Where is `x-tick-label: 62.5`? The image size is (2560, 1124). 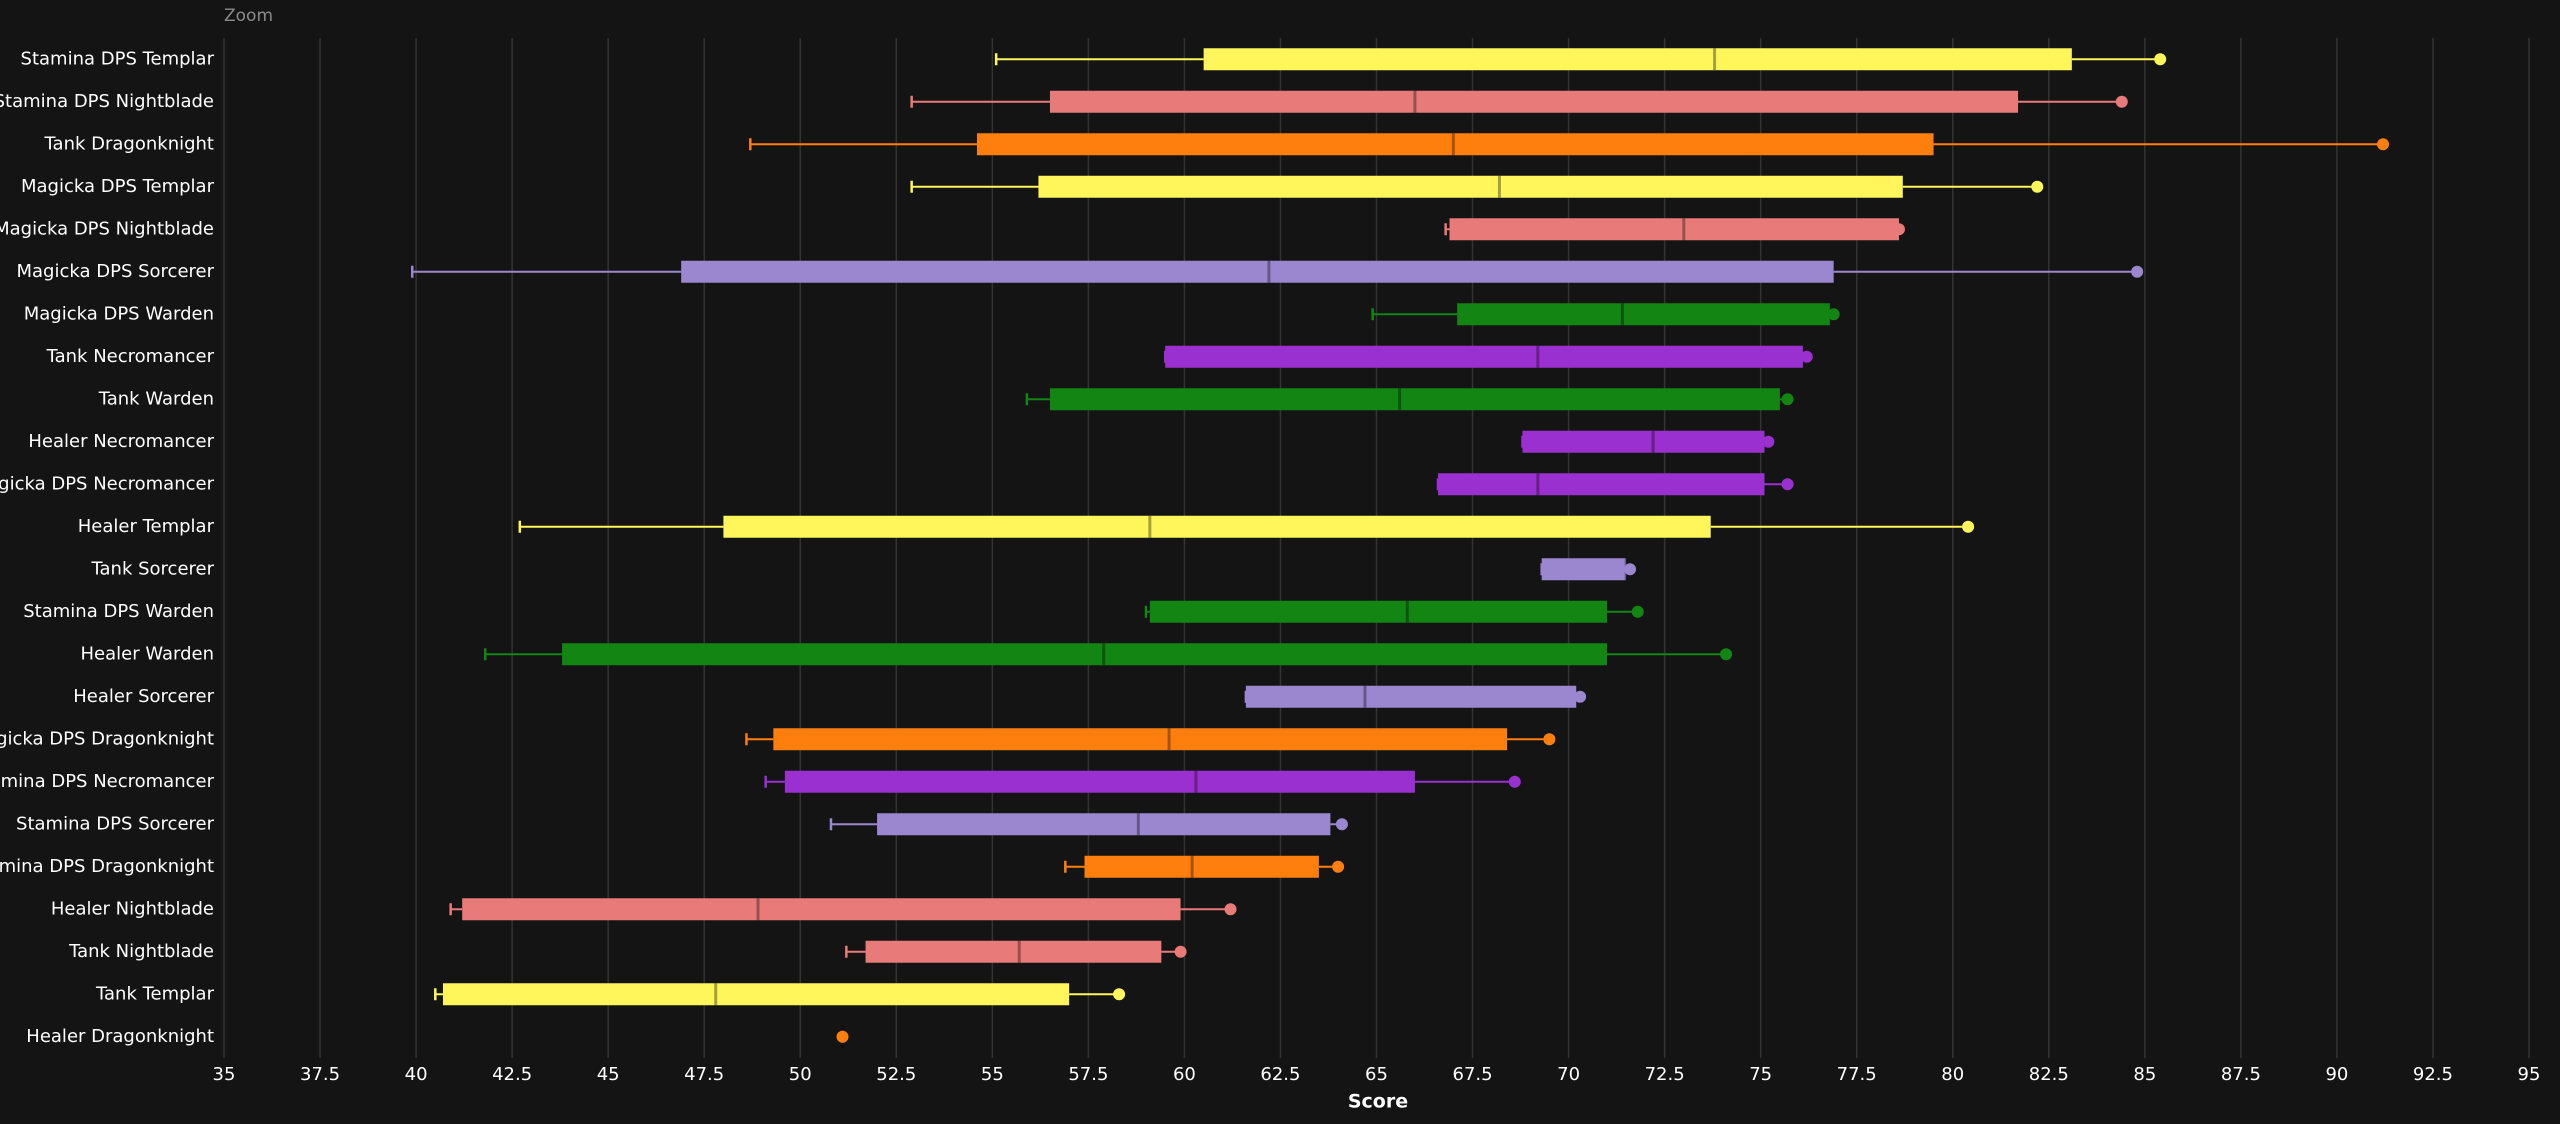
x-tick-label: 62.5 is located at coordinates (1280, 1074).